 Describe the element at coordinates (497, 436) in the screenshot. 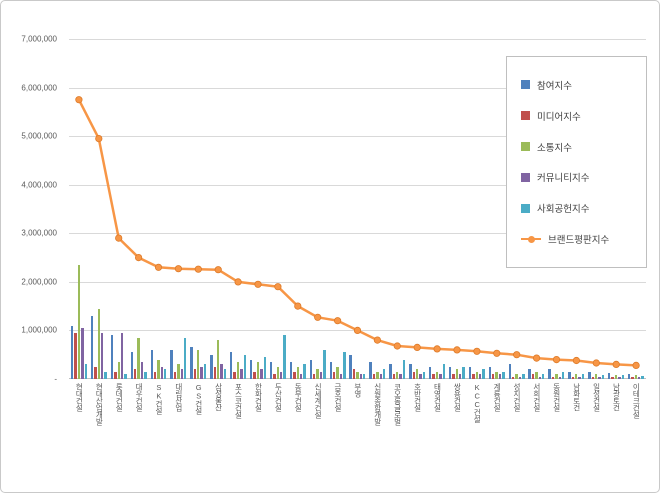

I see `x-tick: 계룡건설` at that location.